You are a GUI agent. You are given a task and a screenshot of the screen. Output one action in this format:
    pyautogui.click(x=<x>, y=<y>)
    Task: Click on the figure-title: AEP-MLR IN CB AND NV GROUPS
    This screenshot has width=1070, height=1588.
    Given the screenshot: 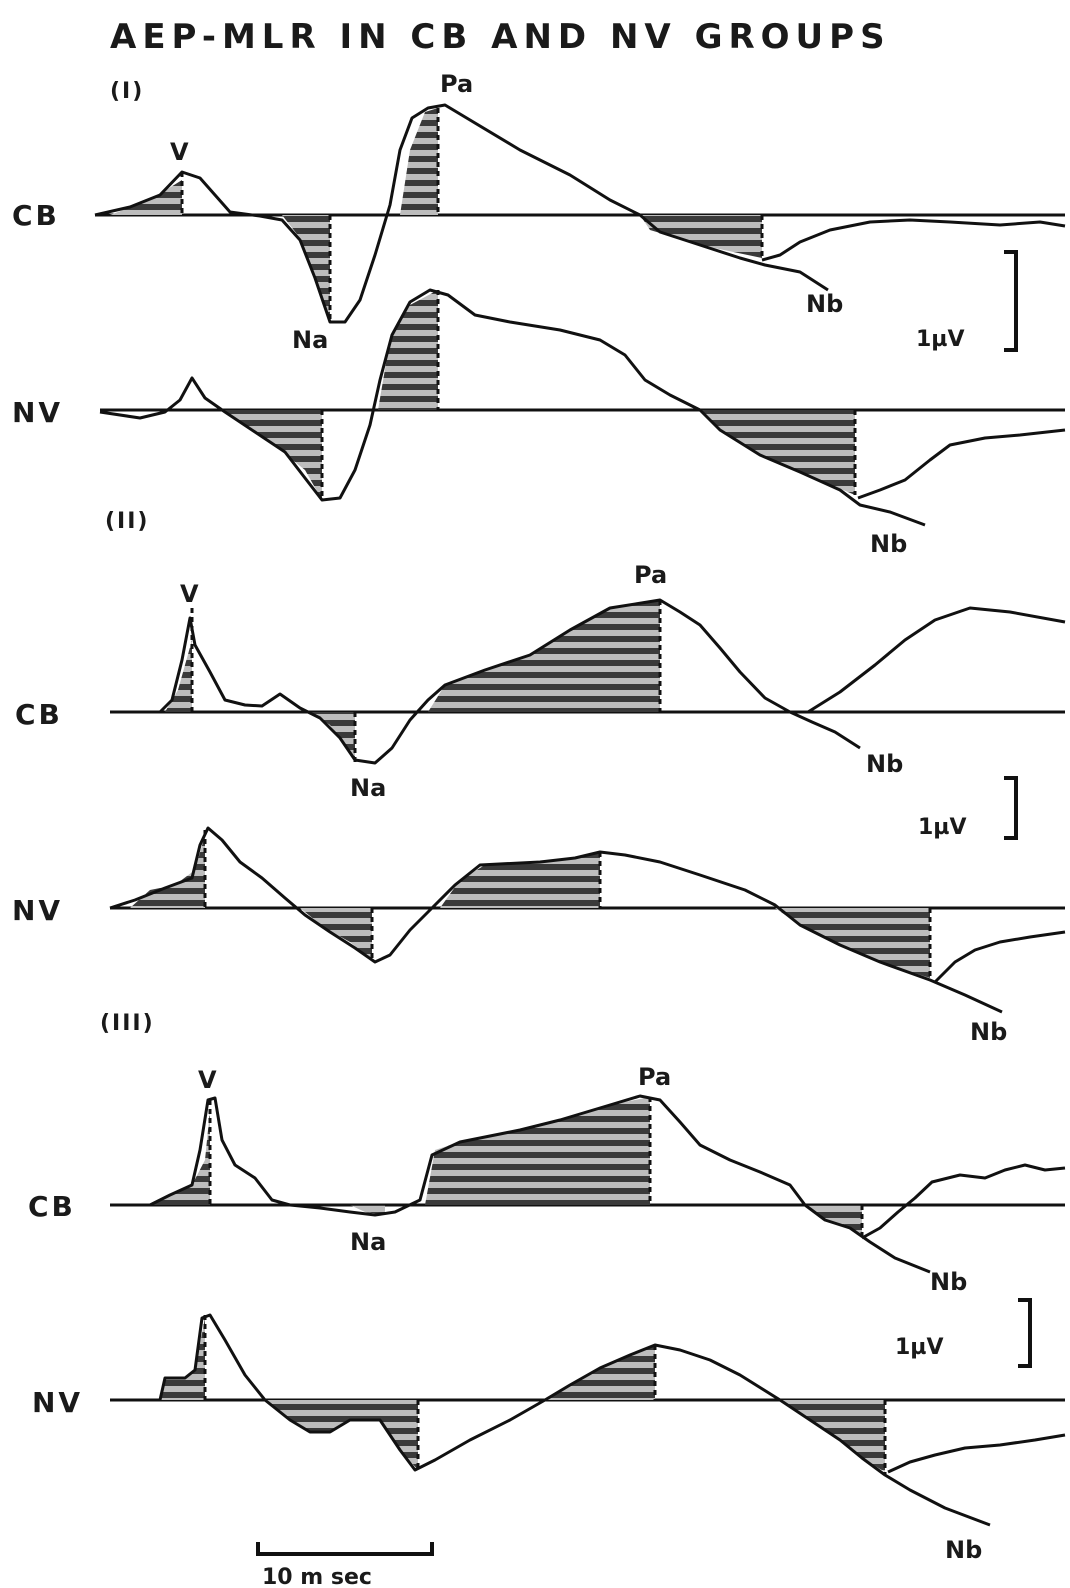 What is the action you would take?
    pyautogui.click(x=500, y=37)
    